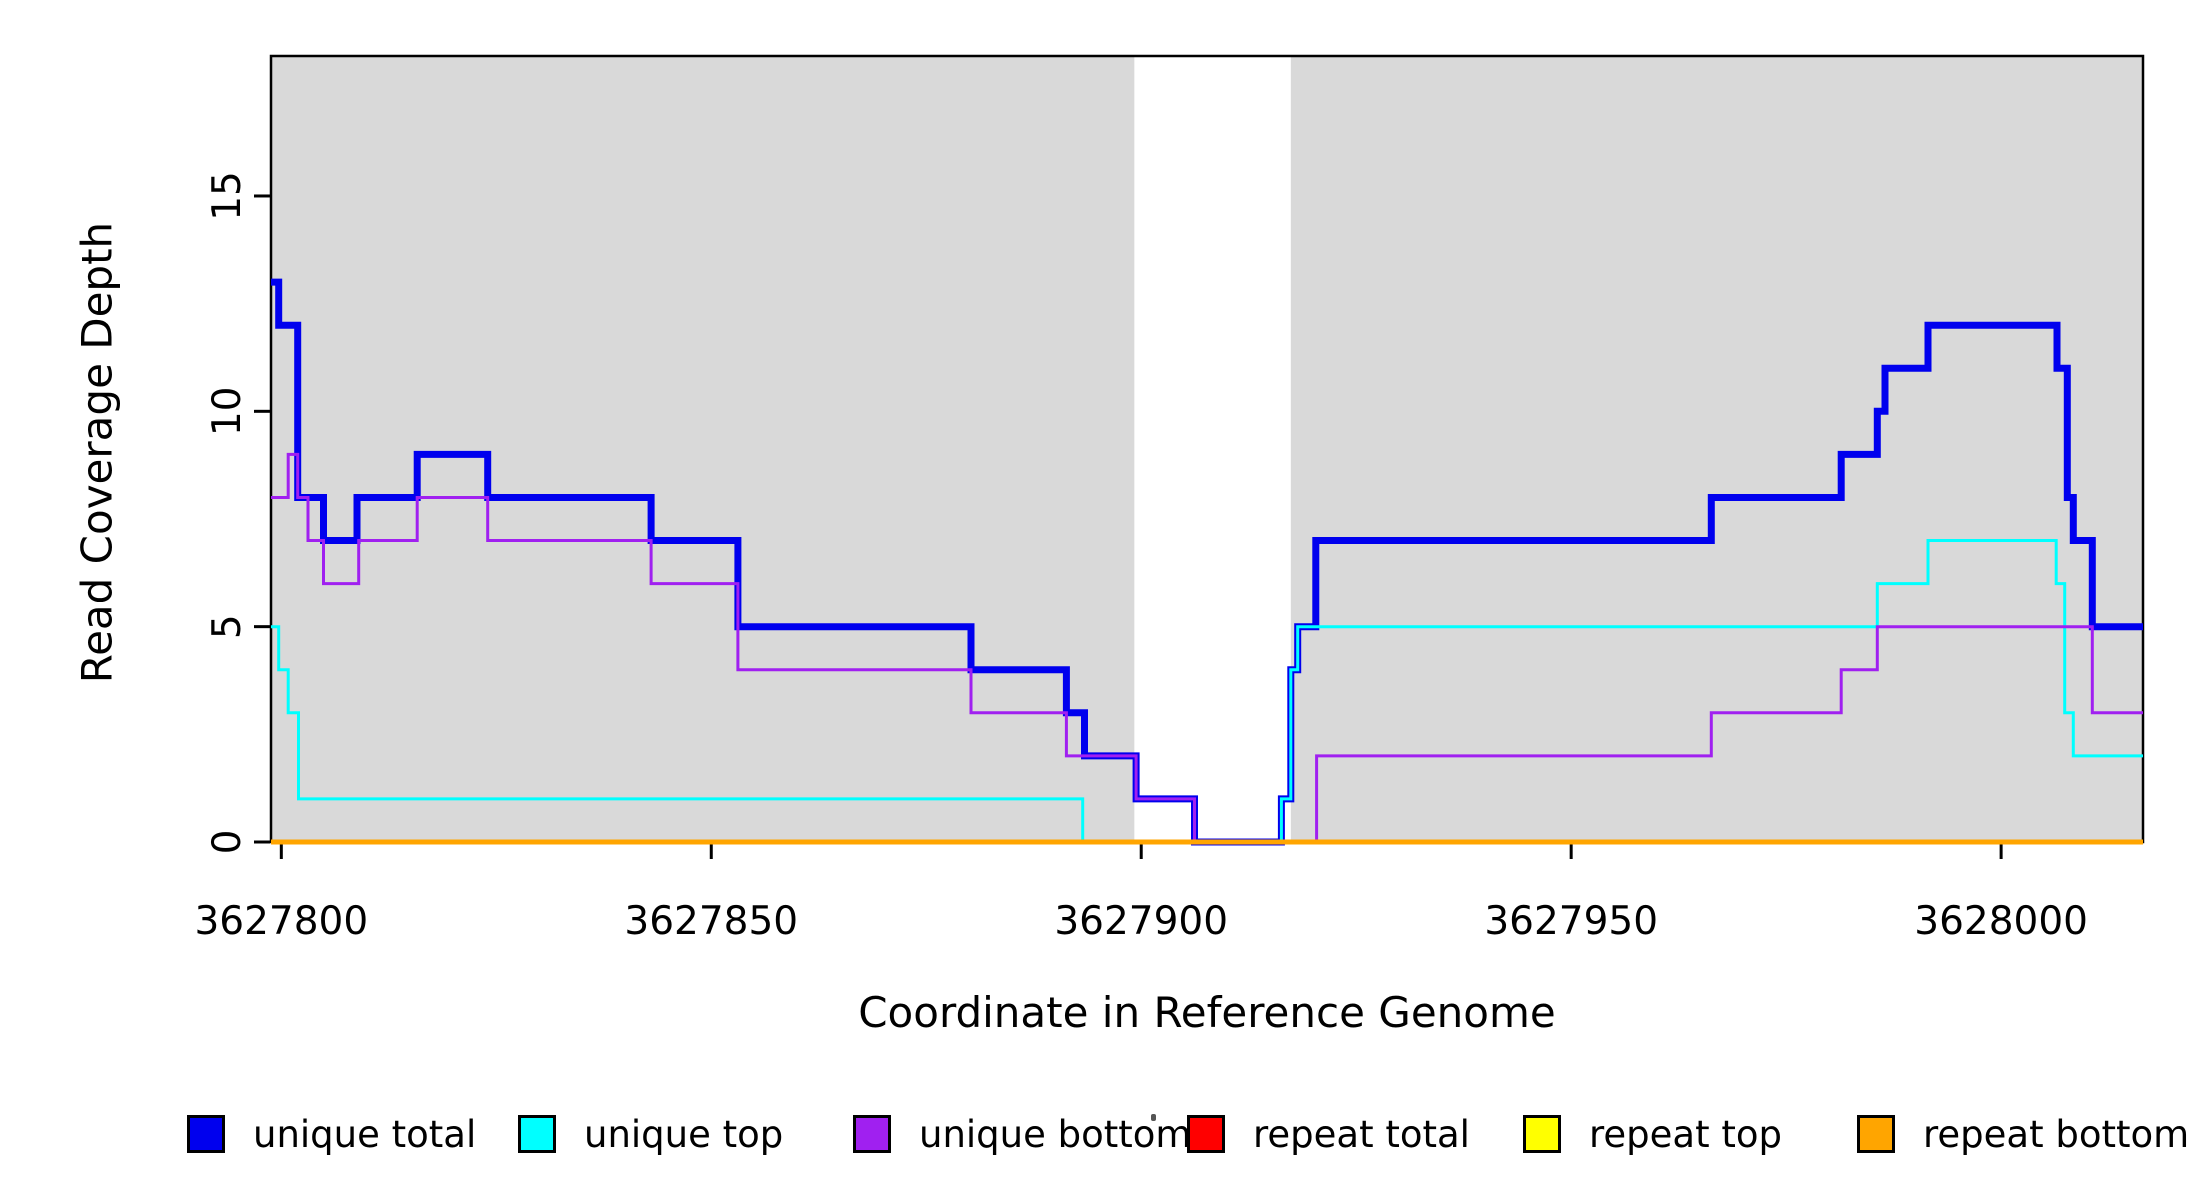 This screenshot has width=2200, height=1200. Describe the element at coordinates (227, 842) in the screenshot. I see `y-tick-label: 0` at that location.